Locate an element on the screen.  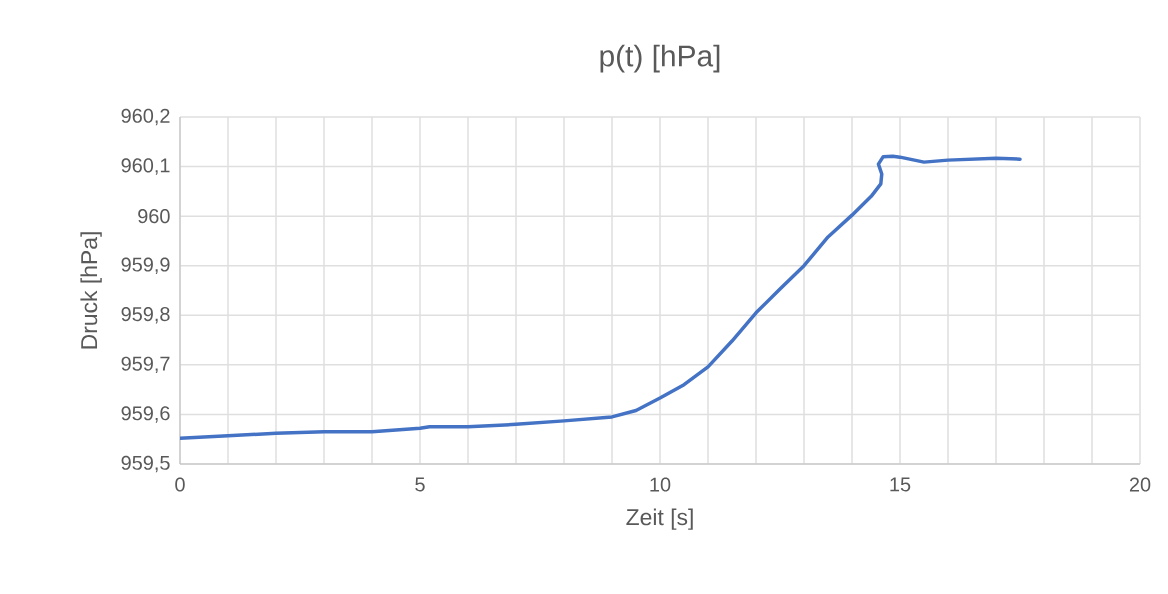
y-axis-title: Druck [hPa] is located at coordinates (91, 290).